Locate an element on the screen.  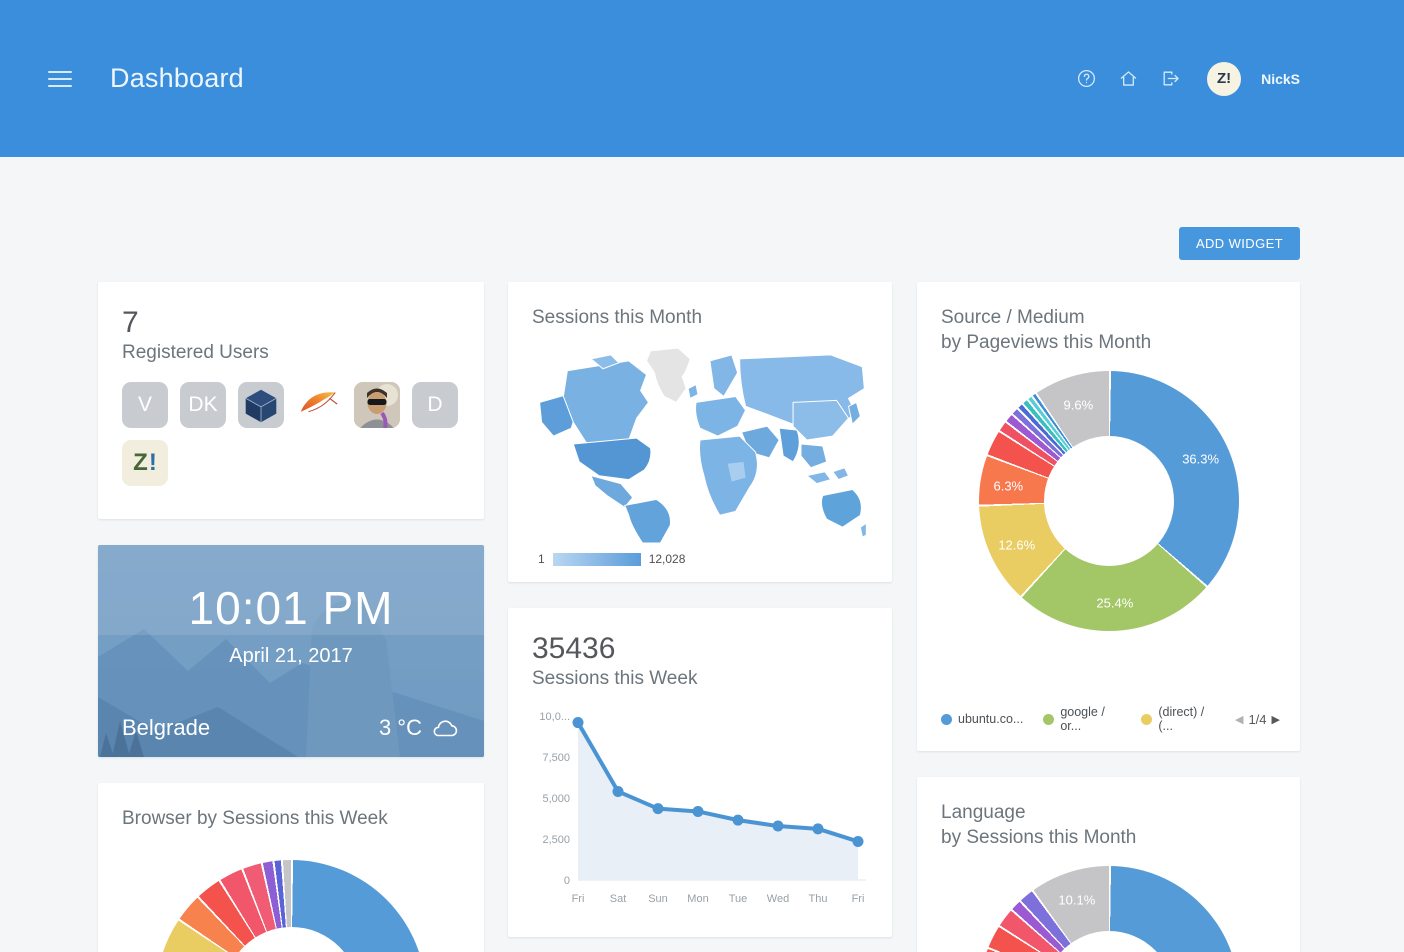
clock-time: 10:01 PM is located at coordinates (291, 608).